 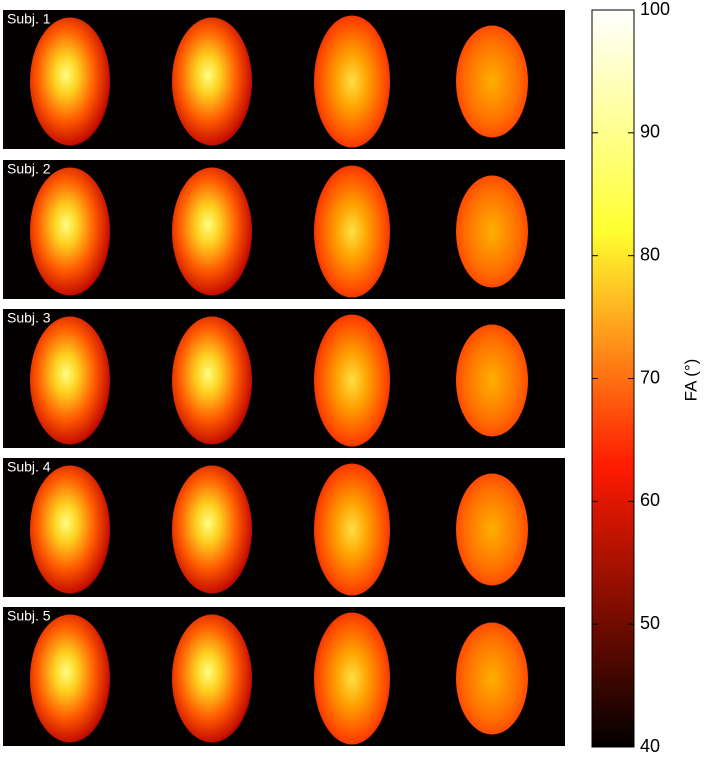 What do you see at coordinates (650, 500) in the screenshot?
I see `tick-label: 60` at bounding box center [650, 500].